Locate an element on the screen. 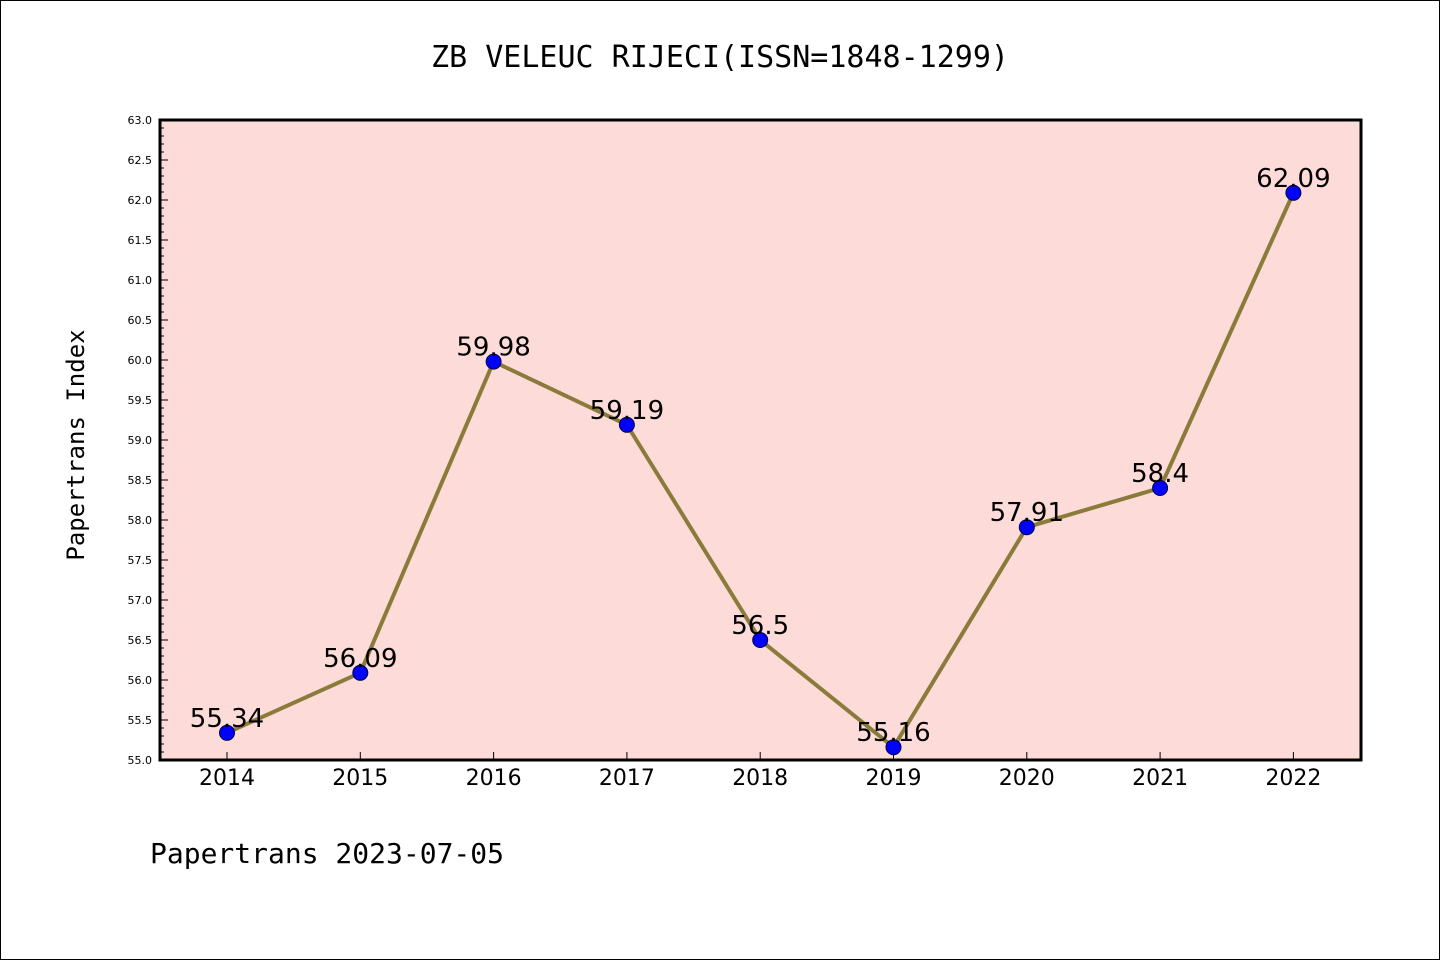 The width and height of the screenshot is (1440, 960). data-value-label: 58.4 is located at coordinates (1160, 474).